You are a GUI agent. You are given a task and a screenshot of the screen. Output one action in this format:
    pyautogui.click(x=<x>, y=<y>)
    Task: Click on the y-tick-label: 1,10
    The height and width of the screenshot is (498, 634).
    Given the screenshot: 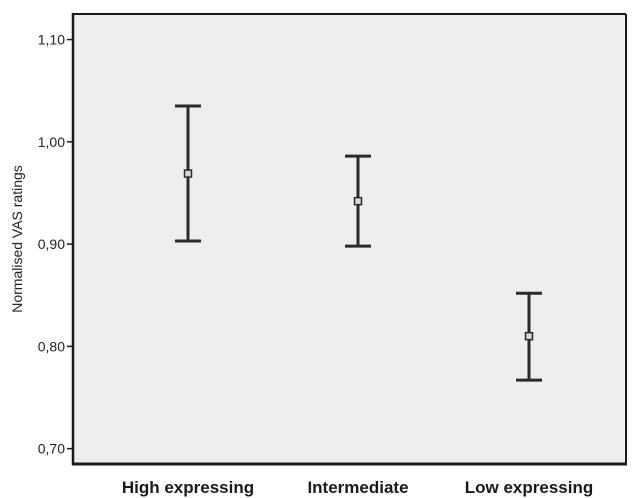 What is the action you would take?
    pyautogui.click(x=51, y=40)
    